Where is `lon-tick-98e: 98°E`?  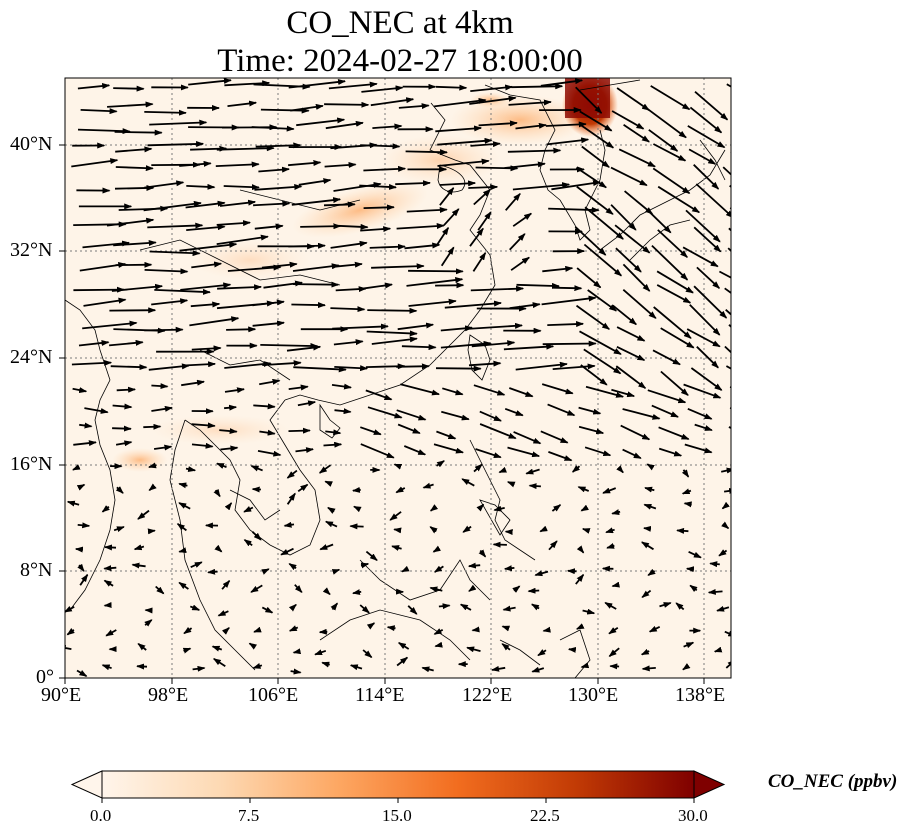
lon-tick-98e: 98°E is located at coordinates (168, 695).